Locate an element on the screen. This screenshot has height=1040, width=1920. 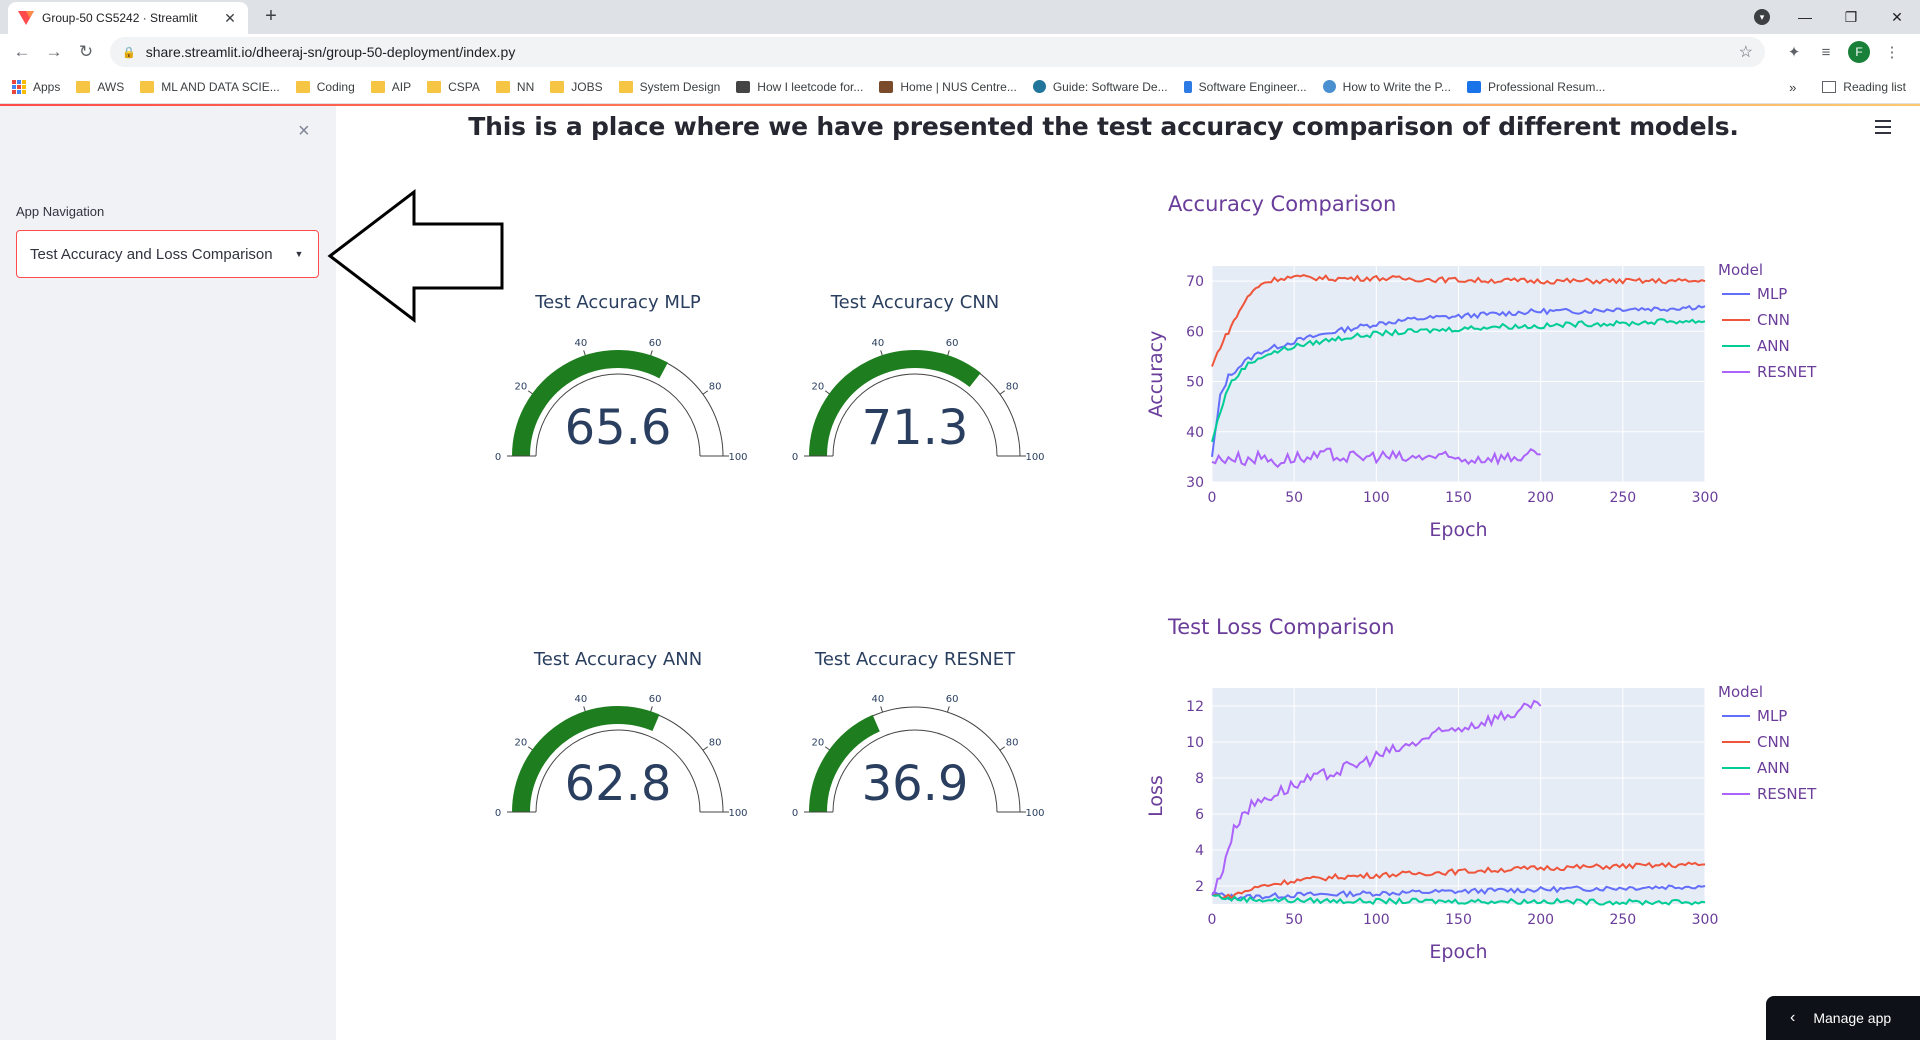
bookmarks-right: » Reading list is located at coordinates (1847, 87).